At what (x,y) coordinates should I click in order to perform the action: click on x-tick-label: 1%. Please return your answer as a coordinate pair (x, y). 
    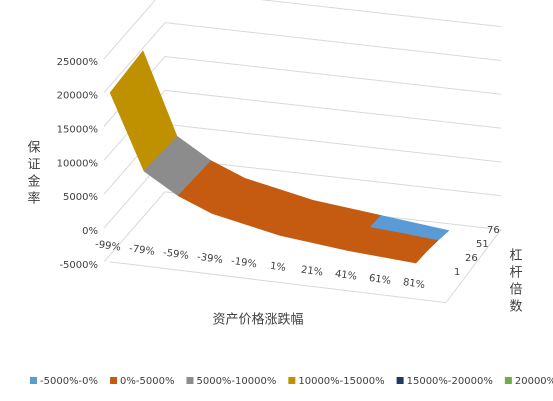
    Looking at the image, I should click on (277, 267).